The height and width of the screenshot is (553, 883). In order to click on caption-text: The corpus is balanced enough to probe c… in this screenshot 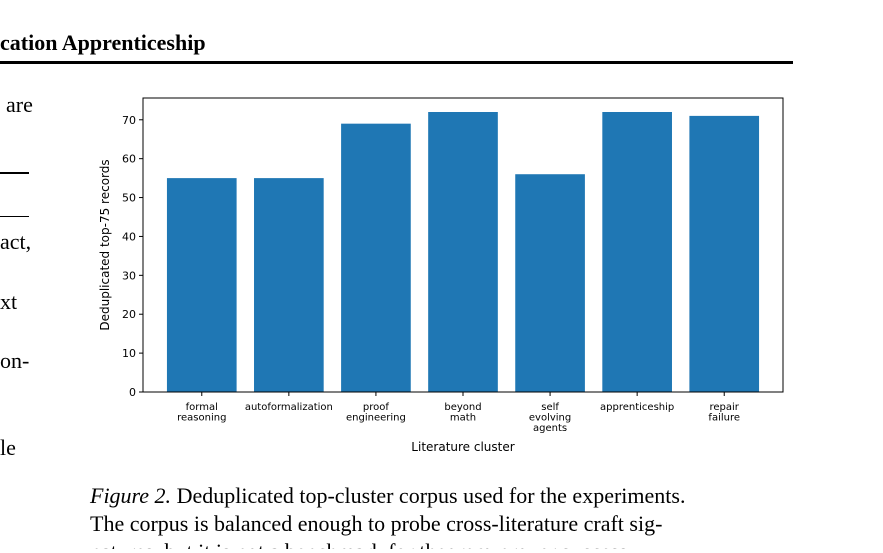, I will do `click(376, 523)`.